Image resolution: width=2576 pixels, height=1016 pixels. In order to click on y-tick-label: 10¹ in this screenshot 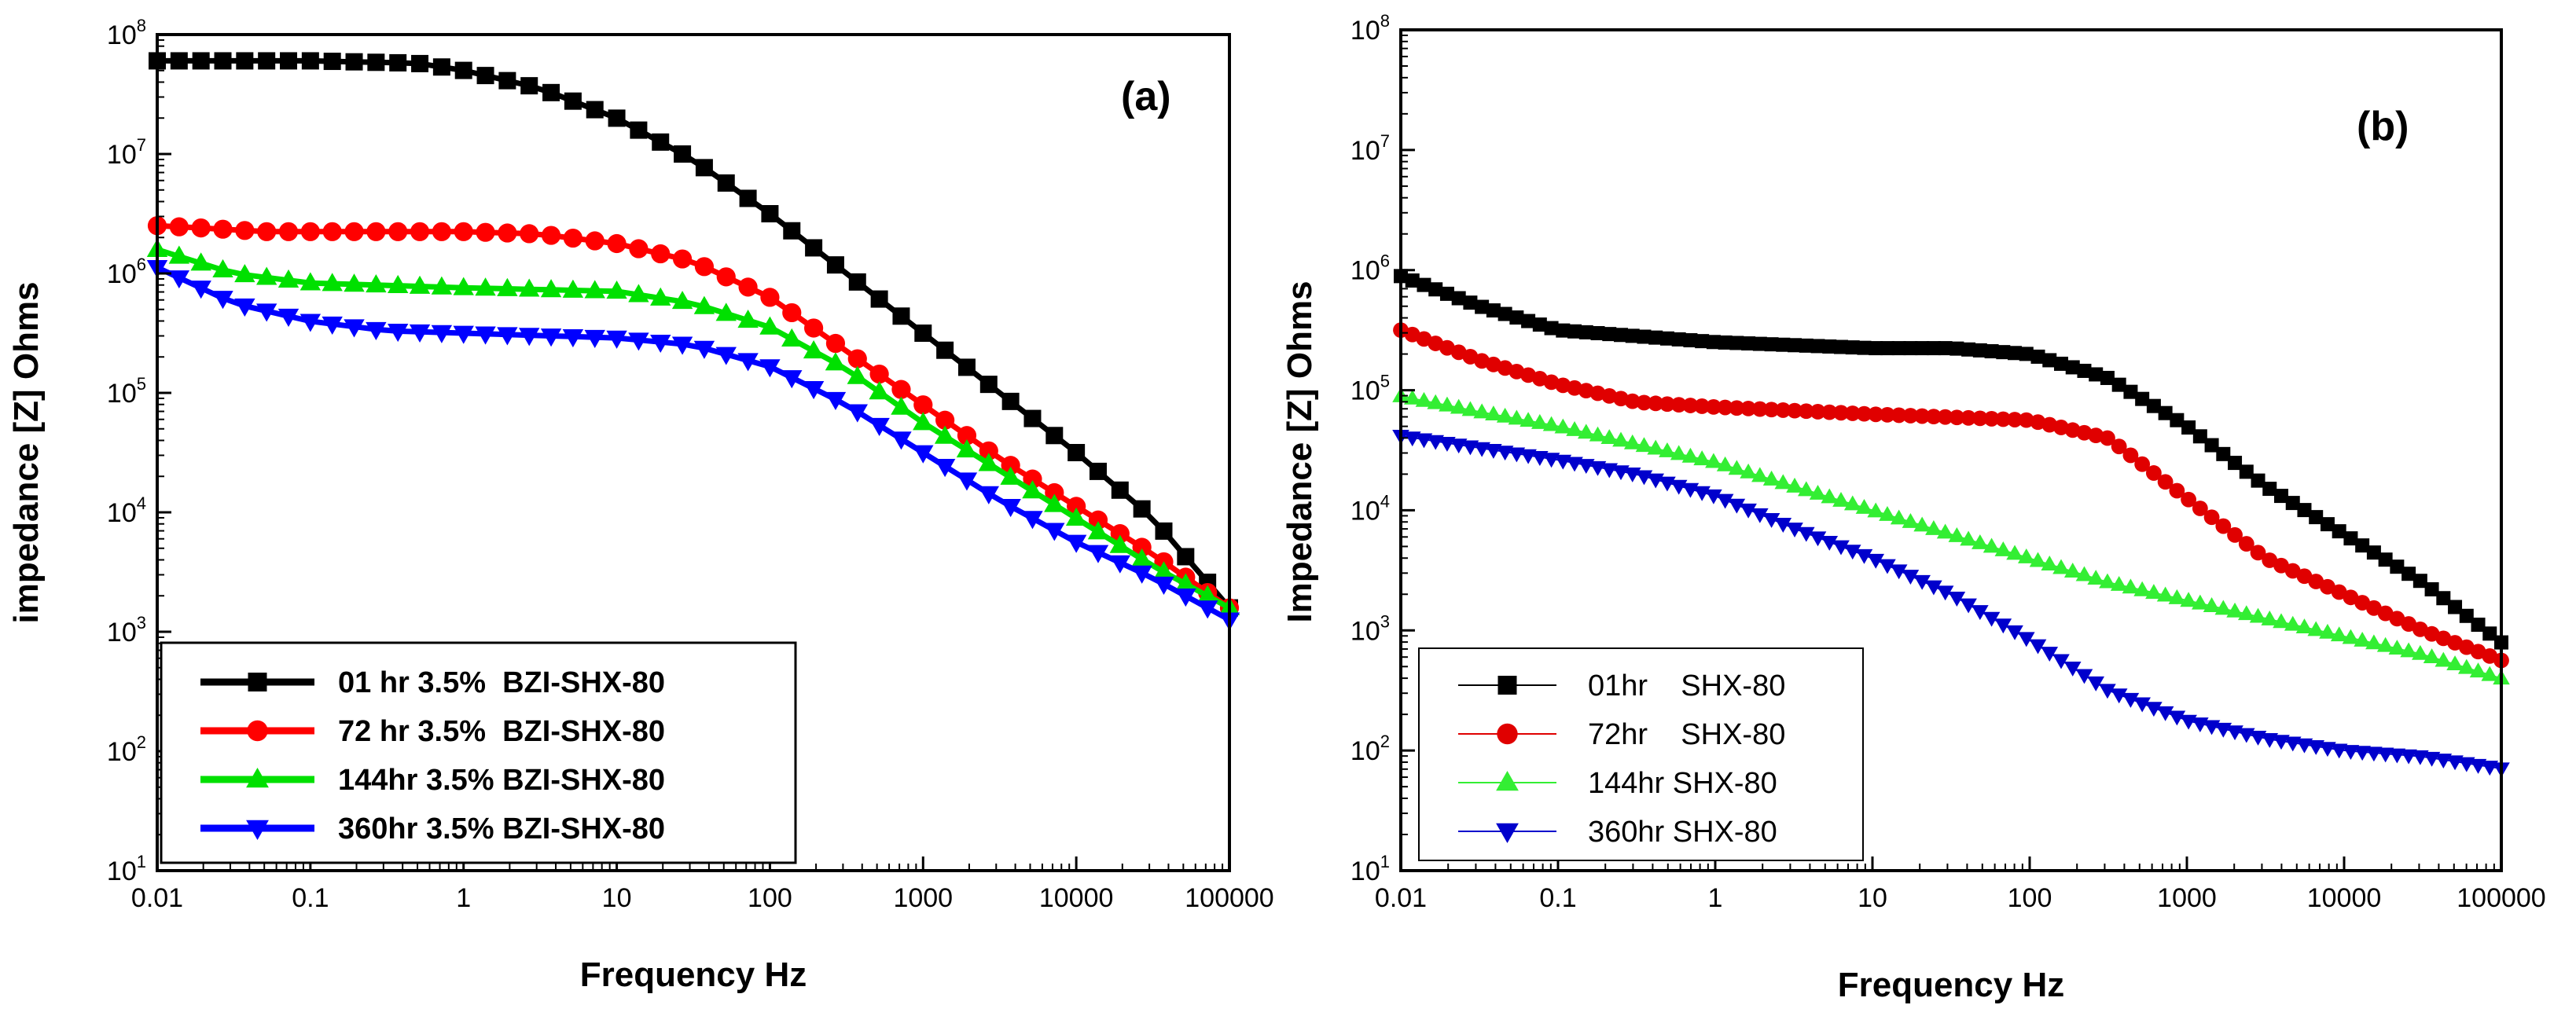, I will do `click(1370, 869)`.